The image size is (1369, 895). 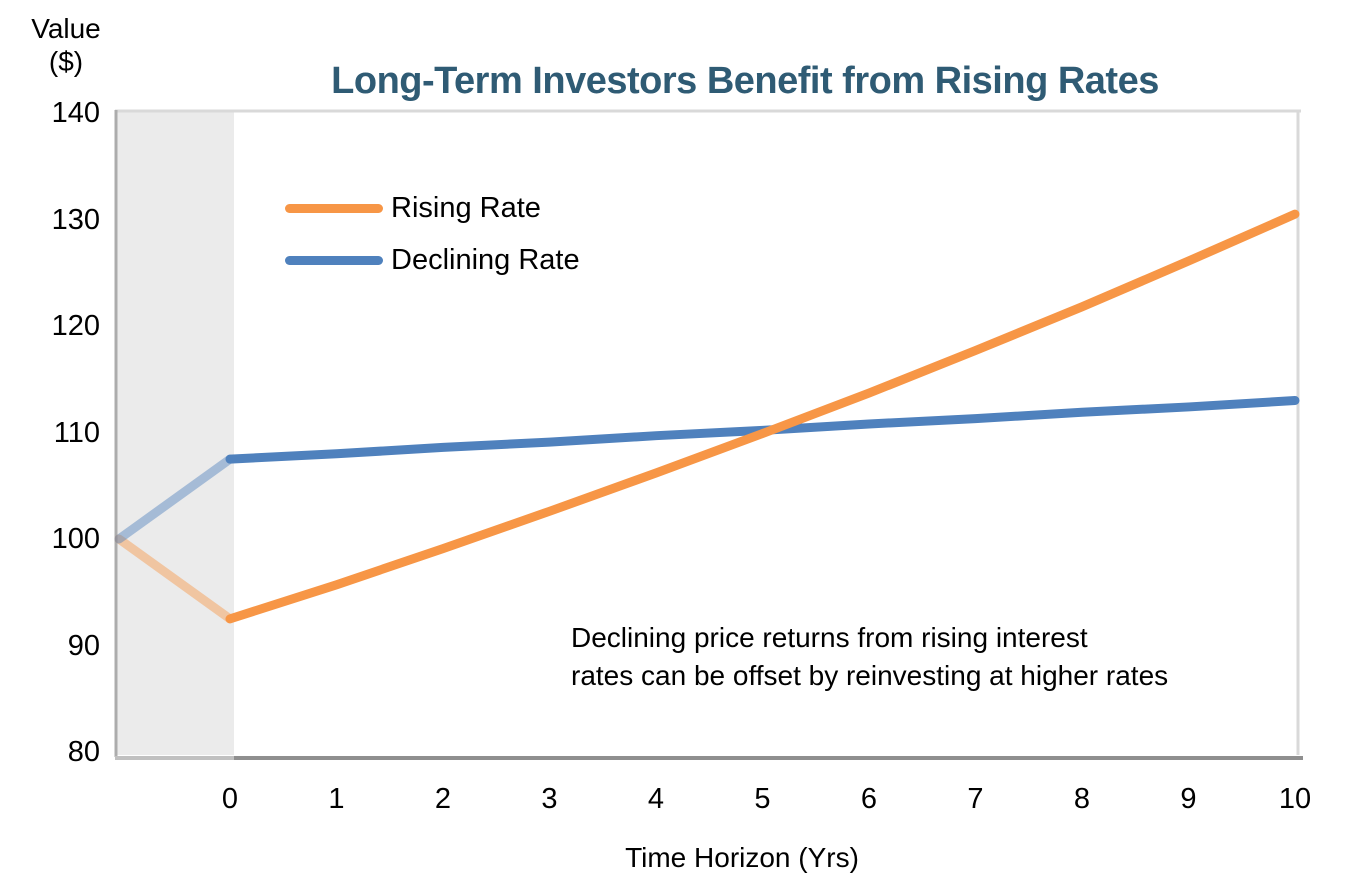 I want to click on y-tick-label: 110, so click(x=76, y=432).